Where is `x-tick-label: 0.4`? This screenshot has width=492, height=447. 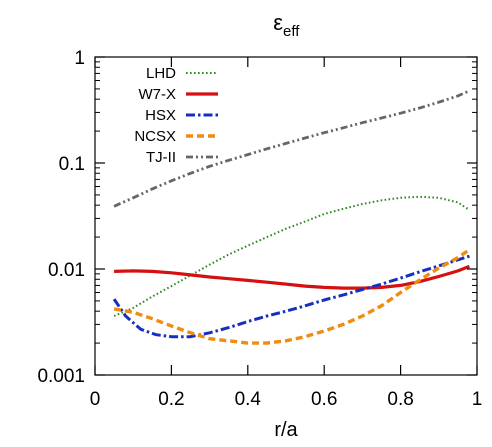
x-tick-label: 0.4 is located at coordinates (248, 399).